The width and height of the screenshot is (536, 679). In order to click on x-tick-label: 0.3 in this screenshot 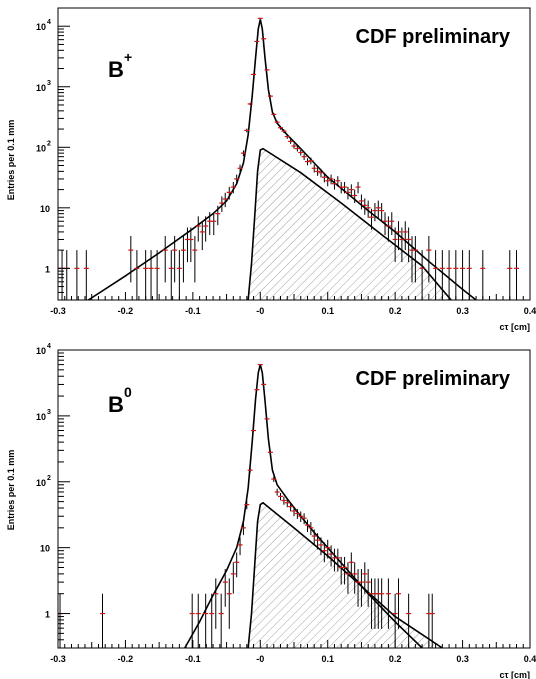, I will do `click(462, 311)`.